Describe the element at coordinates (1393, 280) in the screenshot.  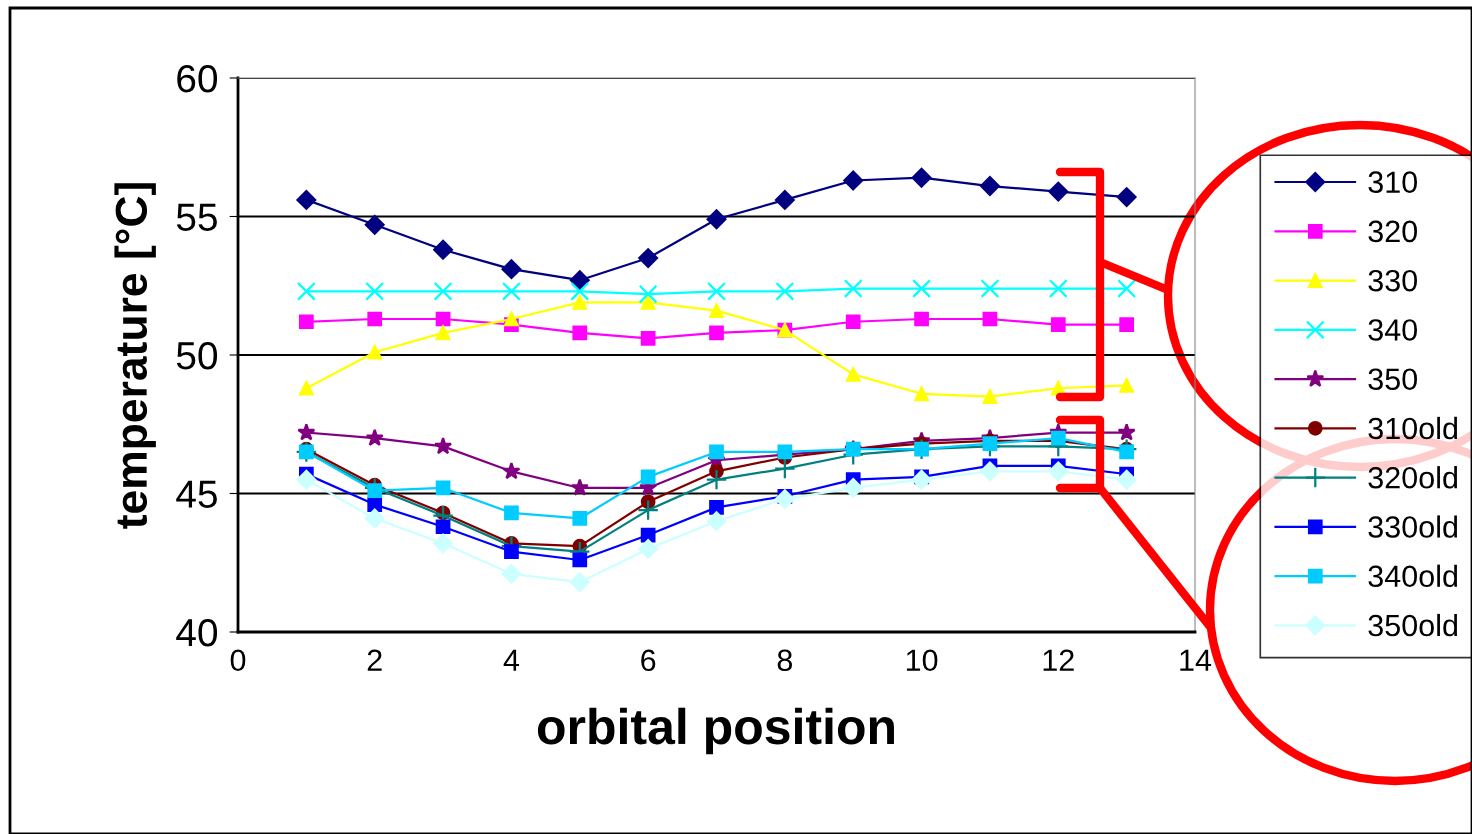
I see `legend-label: 330` at that location.